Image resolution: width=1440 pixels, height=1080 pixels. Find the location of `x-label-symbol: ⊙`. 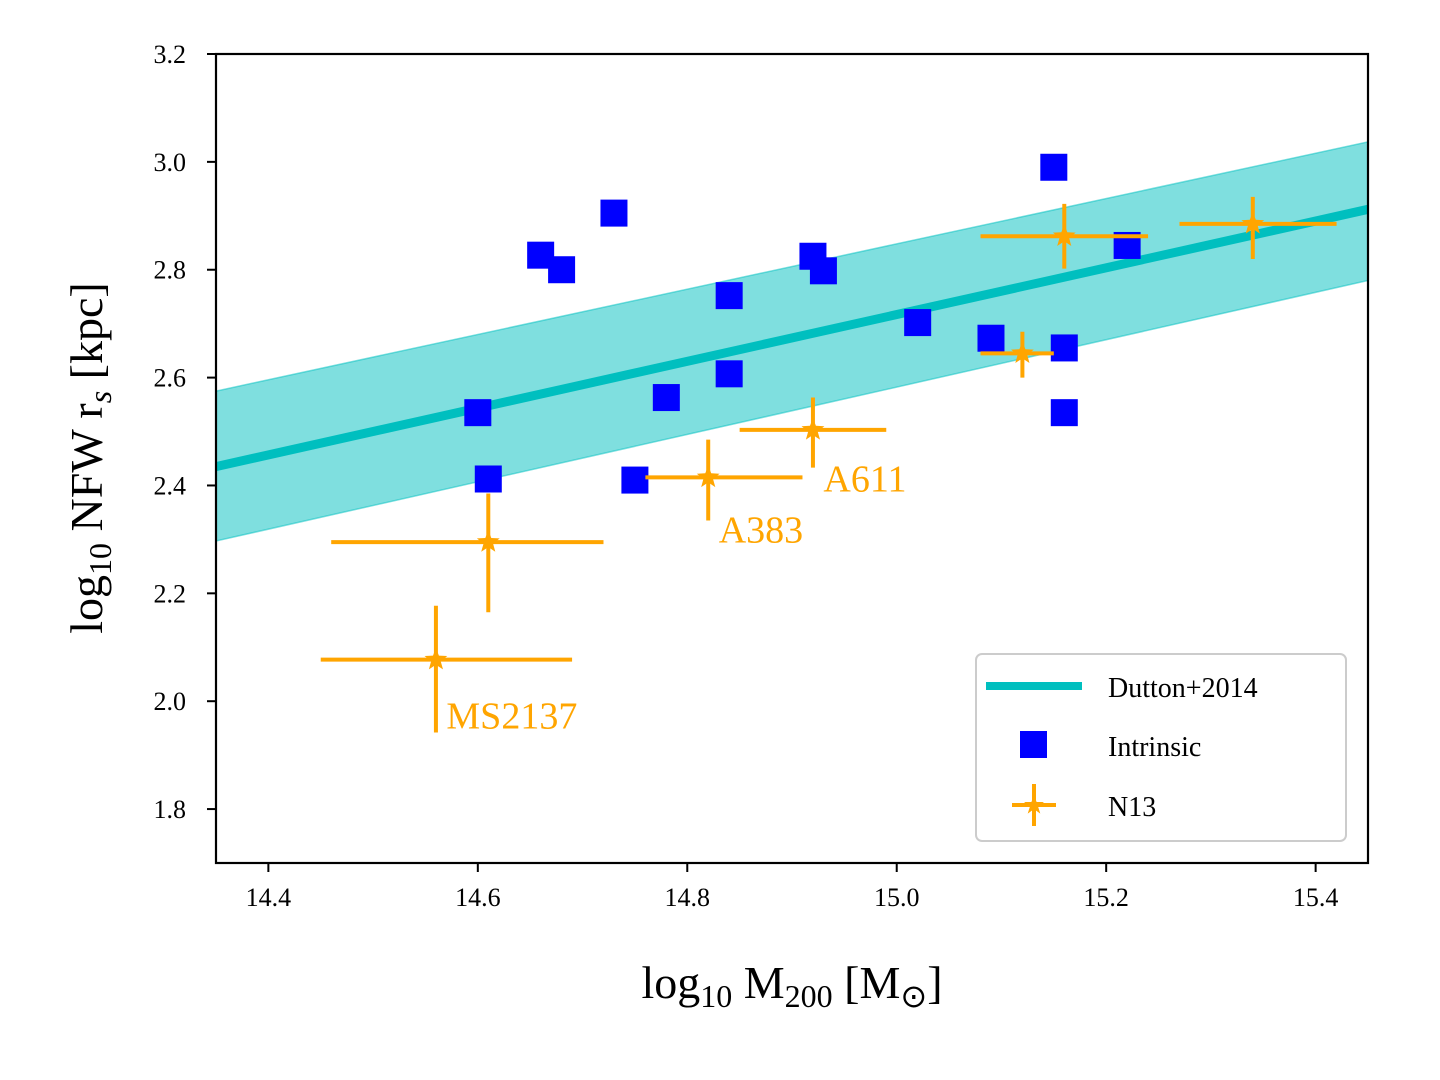

x-label-symbol: ⊙ is located at coordinates (913, 996).